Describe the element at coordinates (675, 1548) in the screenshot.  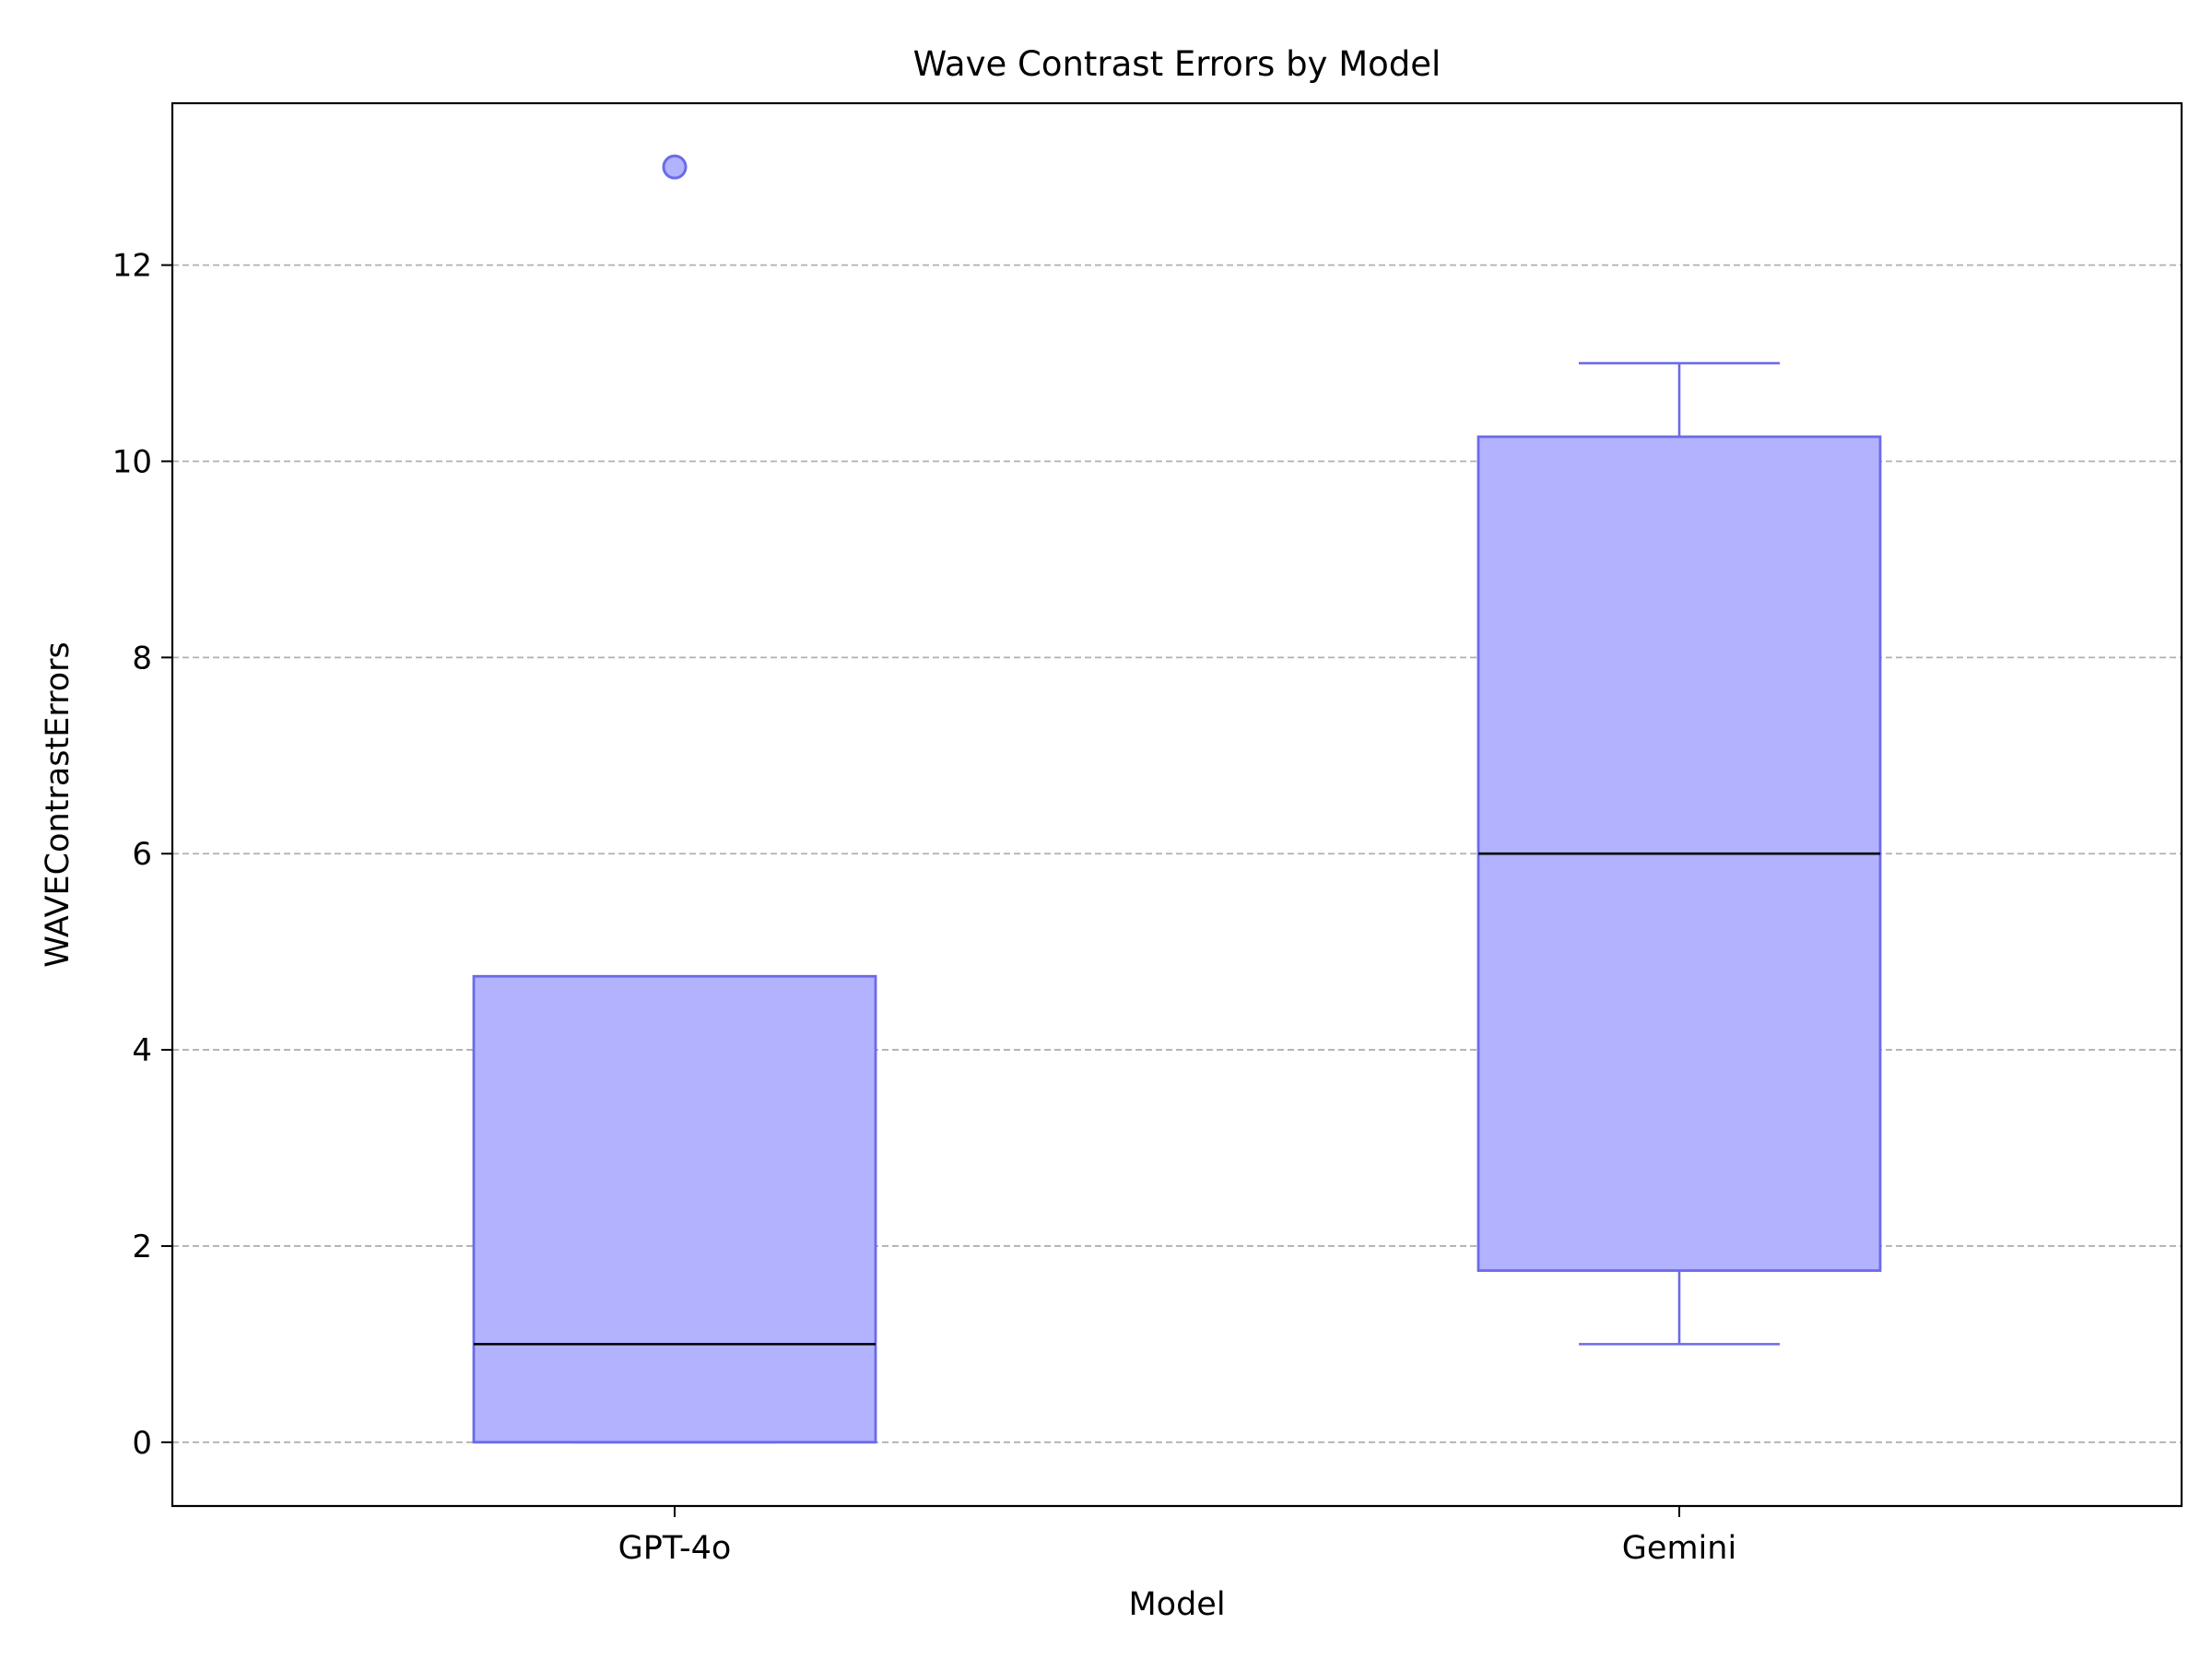
I see `x-tick-label: GPT-4o` at that location.